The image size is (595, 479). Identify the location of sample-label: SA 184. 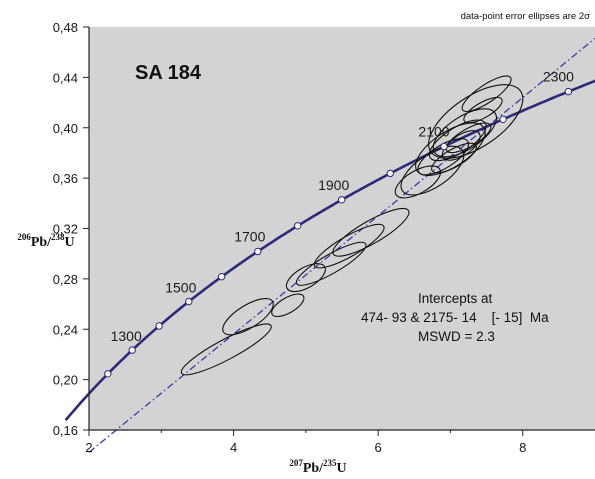
(168, 73).